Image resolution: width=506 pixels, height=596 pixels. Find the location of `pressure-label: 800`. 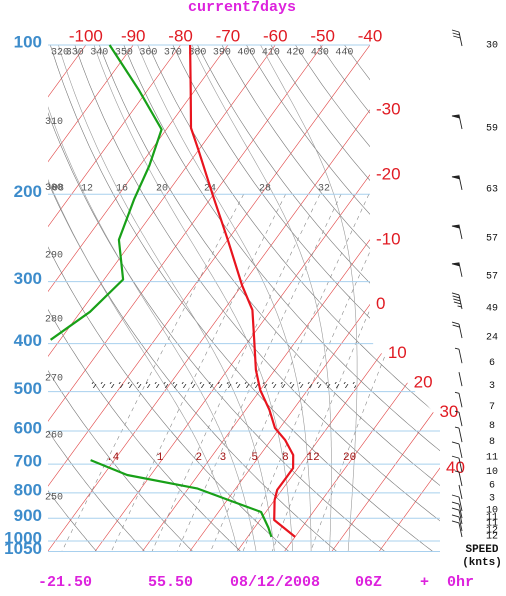

pressure-label: 800 is located at coordinates (28, 489).